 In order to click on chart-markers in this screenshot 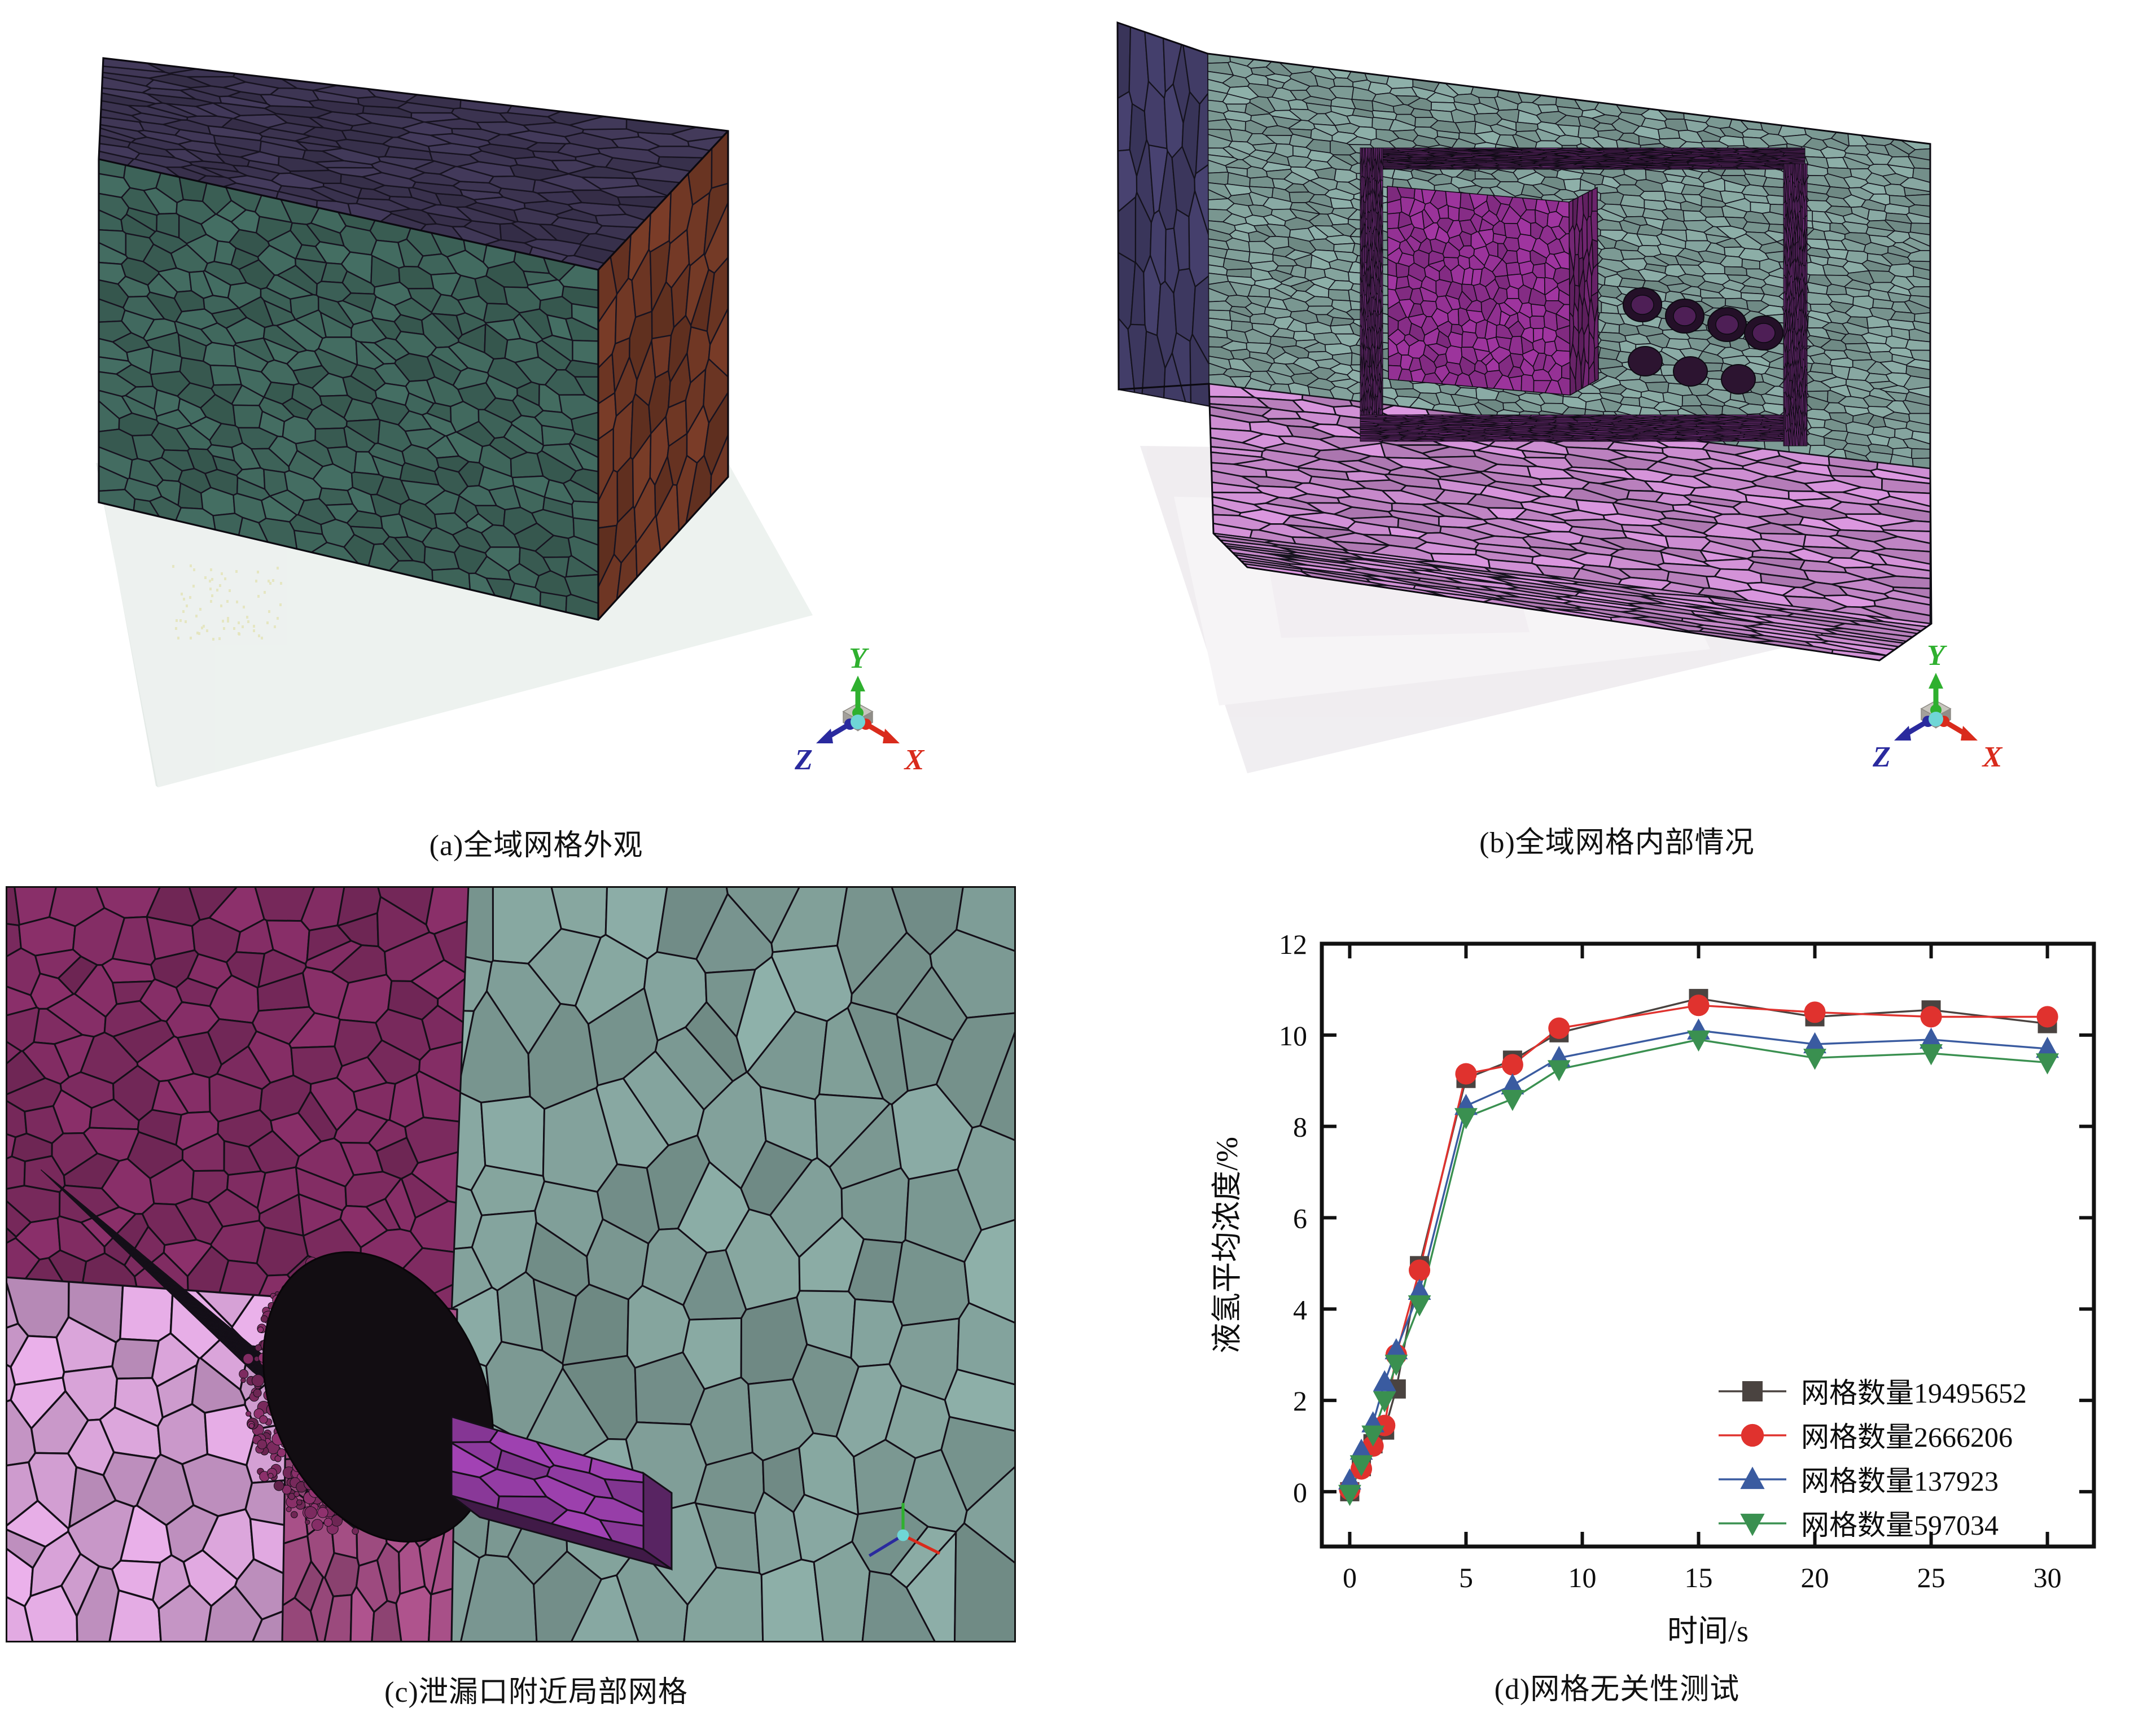, I will do `click(1698, 1268)`.